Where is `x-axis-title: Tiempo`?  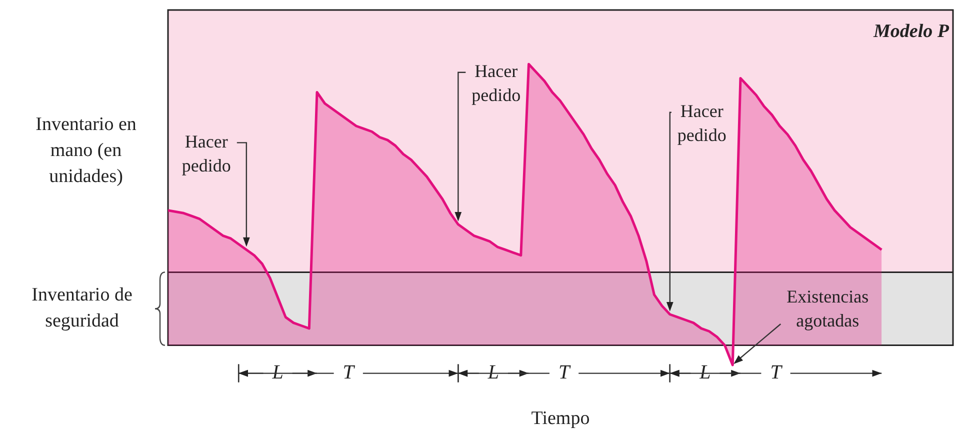
x-axis-title: Tiempo is located at coordinates (560, 418).